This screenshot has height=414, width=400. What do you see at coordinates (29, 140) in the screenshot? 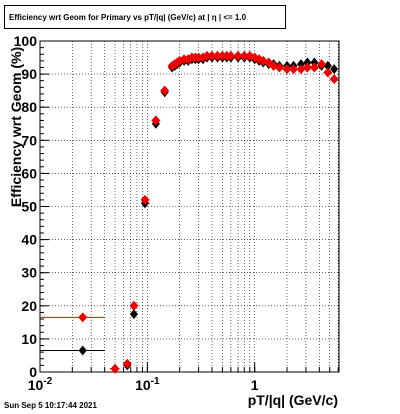
I see `y-tick-label: 70` at bounding box center [29, 140].